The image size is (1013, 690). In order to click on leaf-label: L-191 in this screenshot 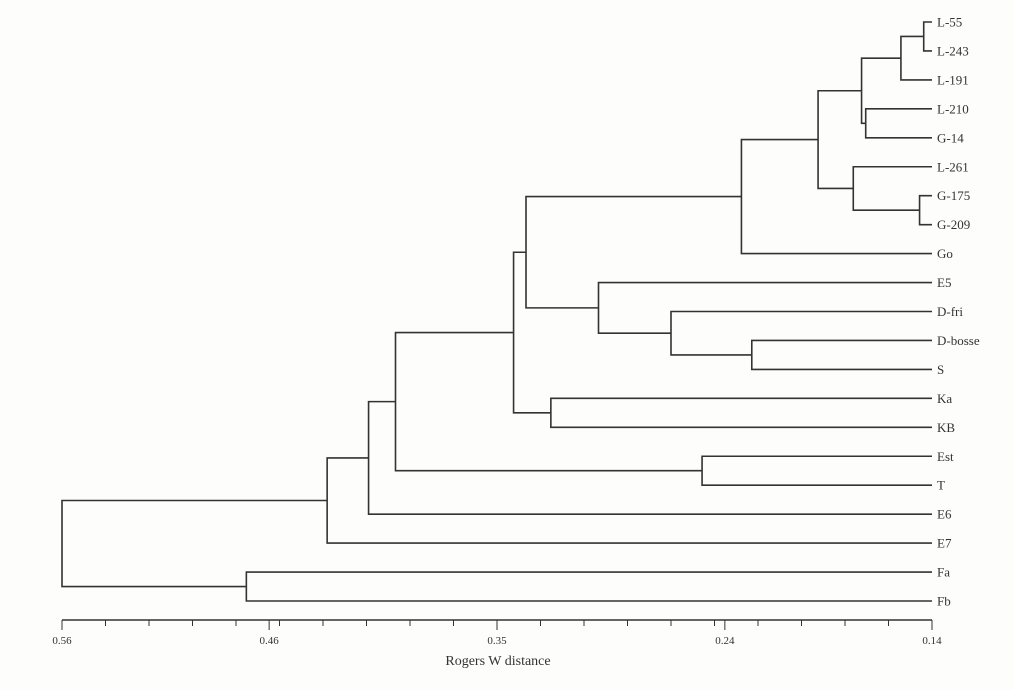, I will do `click(953, 79)`.